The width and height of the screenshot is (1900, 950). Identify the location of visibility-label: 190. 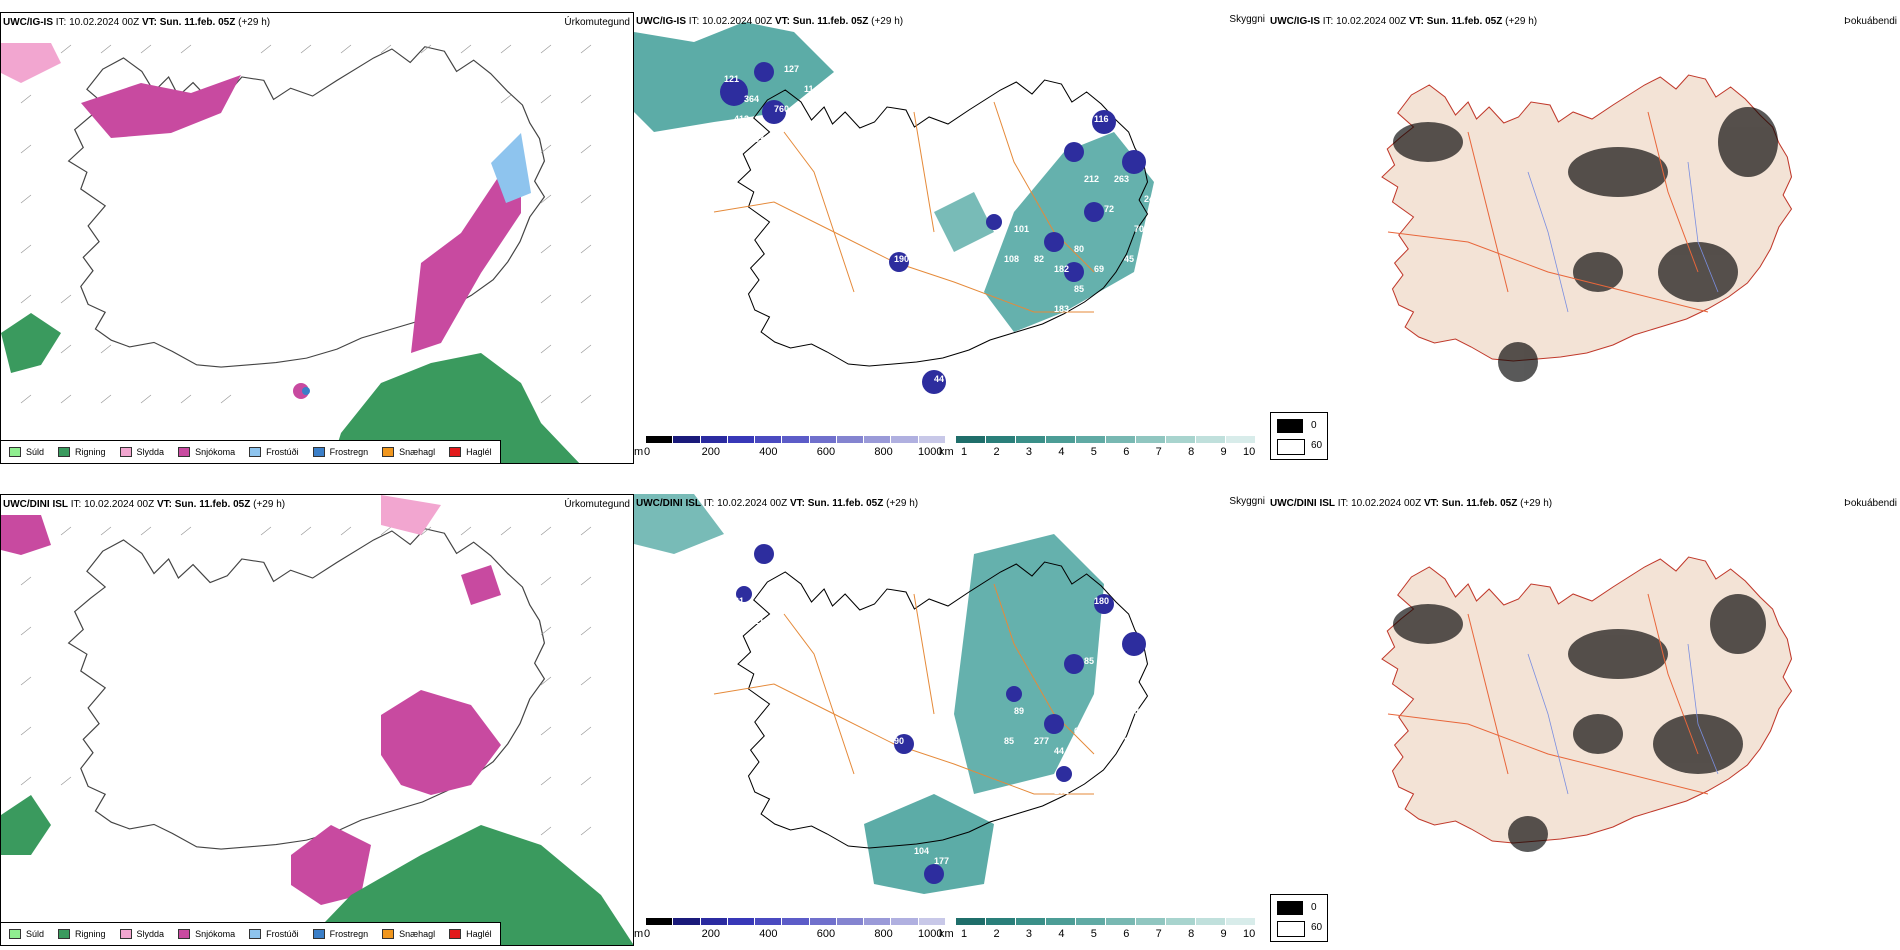
(901, 259).